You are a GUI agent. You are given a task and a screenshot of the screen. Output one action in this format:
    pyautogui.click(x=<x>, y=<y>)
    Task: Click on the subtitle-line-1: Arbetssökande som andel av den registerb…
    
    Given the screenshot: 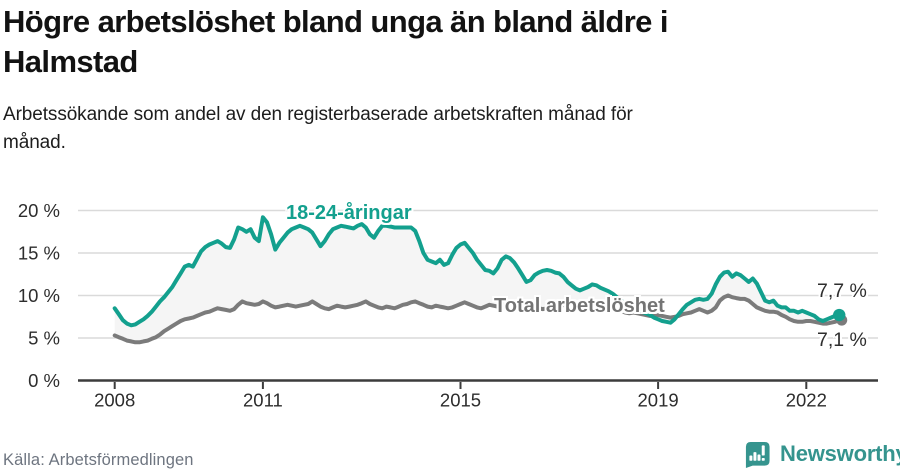 What is the action you would take?
    pyautogui.click(x=318, y=114)
    